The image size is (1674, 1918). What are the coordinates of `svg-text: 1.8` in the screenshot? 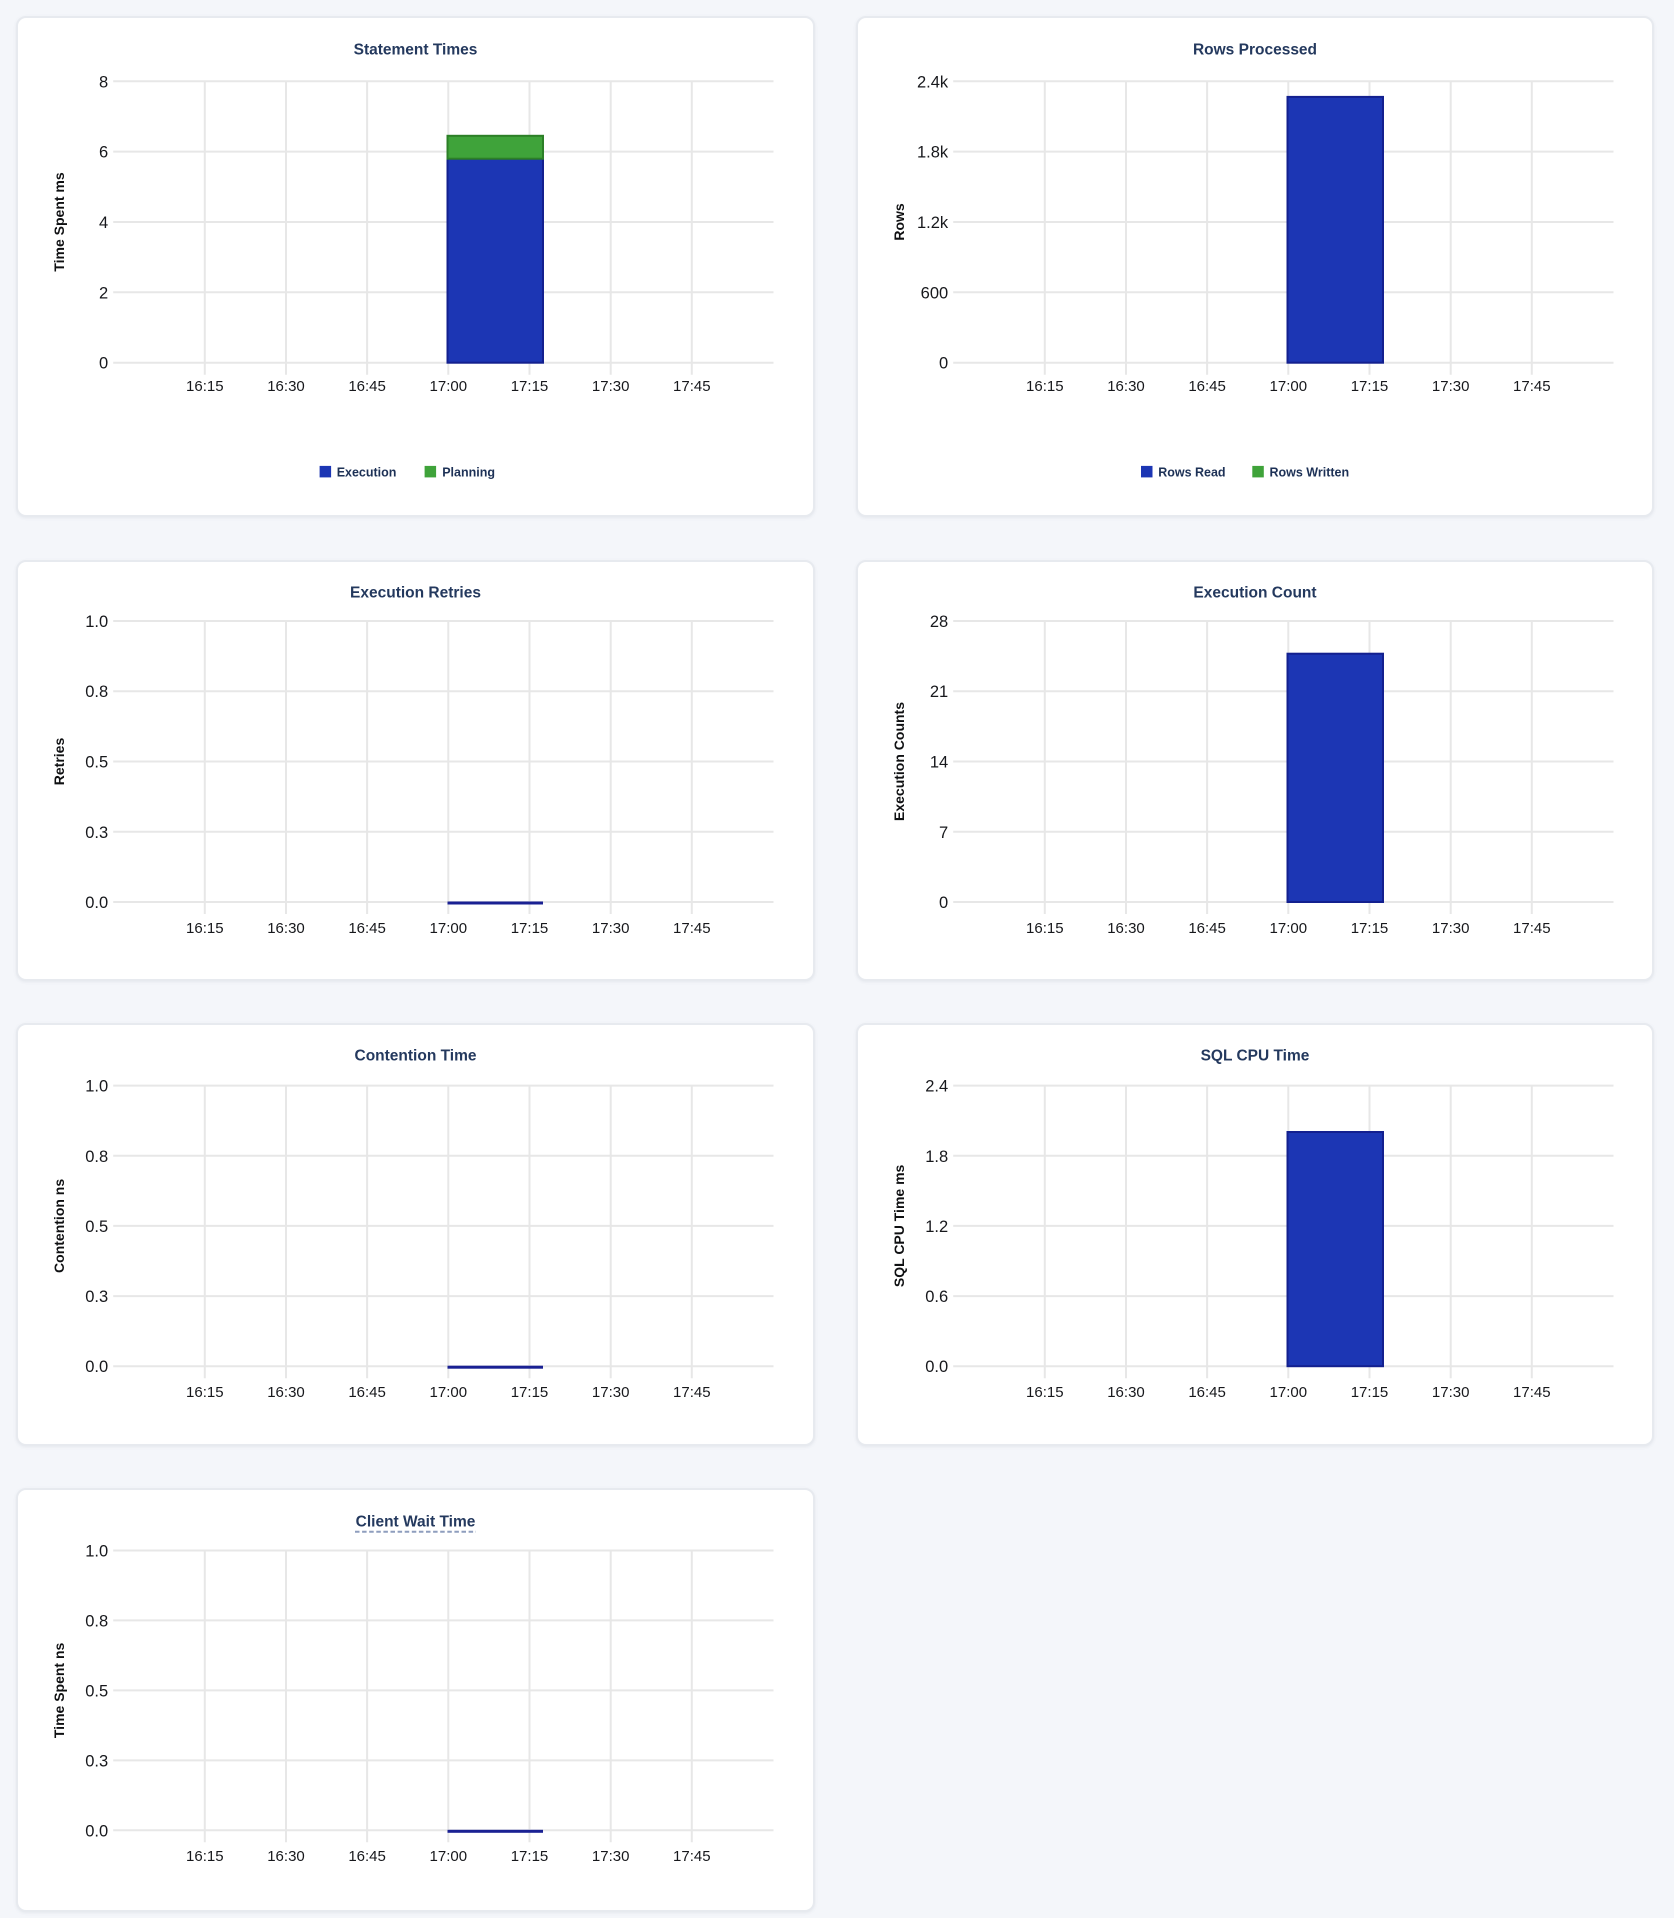 It's located at (936, 1157).